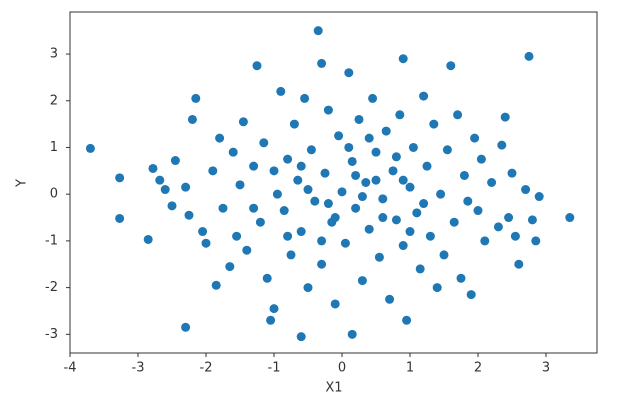 The width and height of the screenshot is (640, 404). What do you see at coordinates (342, 368) in the screenshot?
I see `x-tick-label: 0` at bounding box center [342, 368].